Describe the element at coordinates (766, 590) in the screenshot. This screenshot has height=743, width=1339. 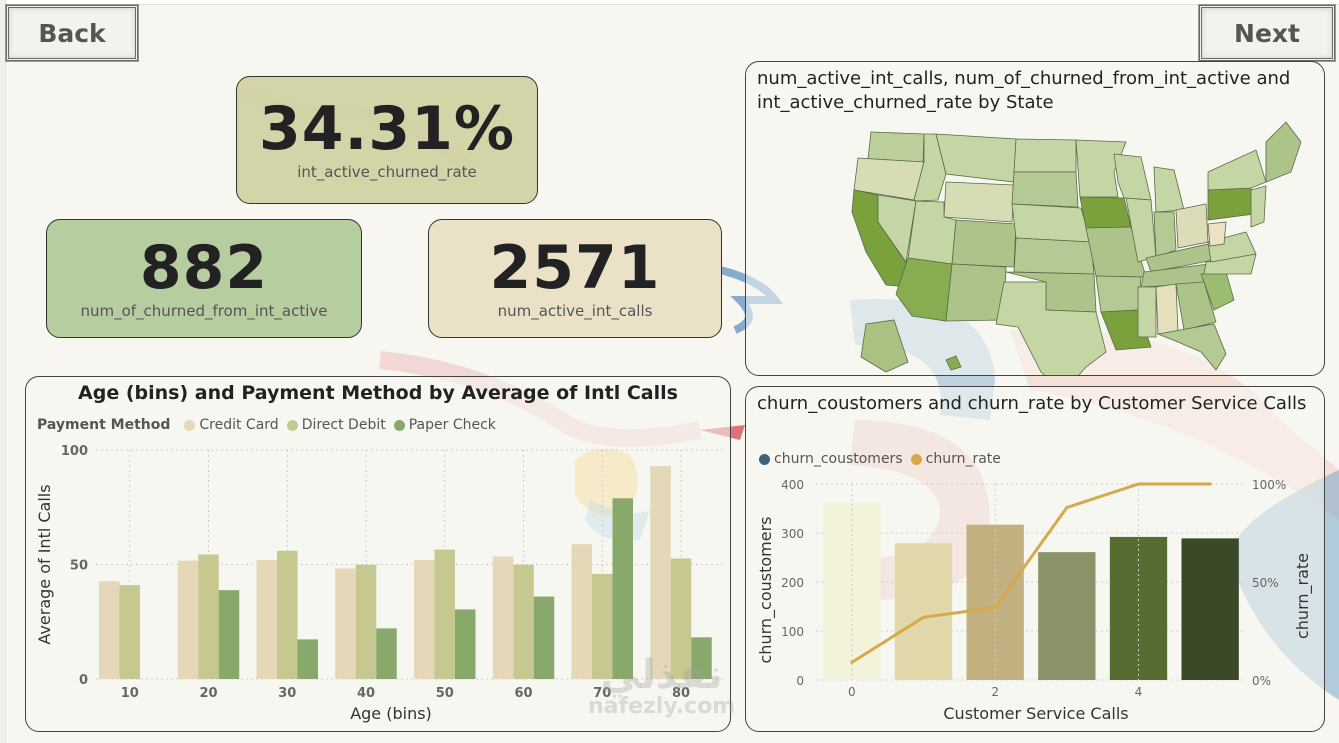
I see `y-axis-label: churn_coustomers` at that location.